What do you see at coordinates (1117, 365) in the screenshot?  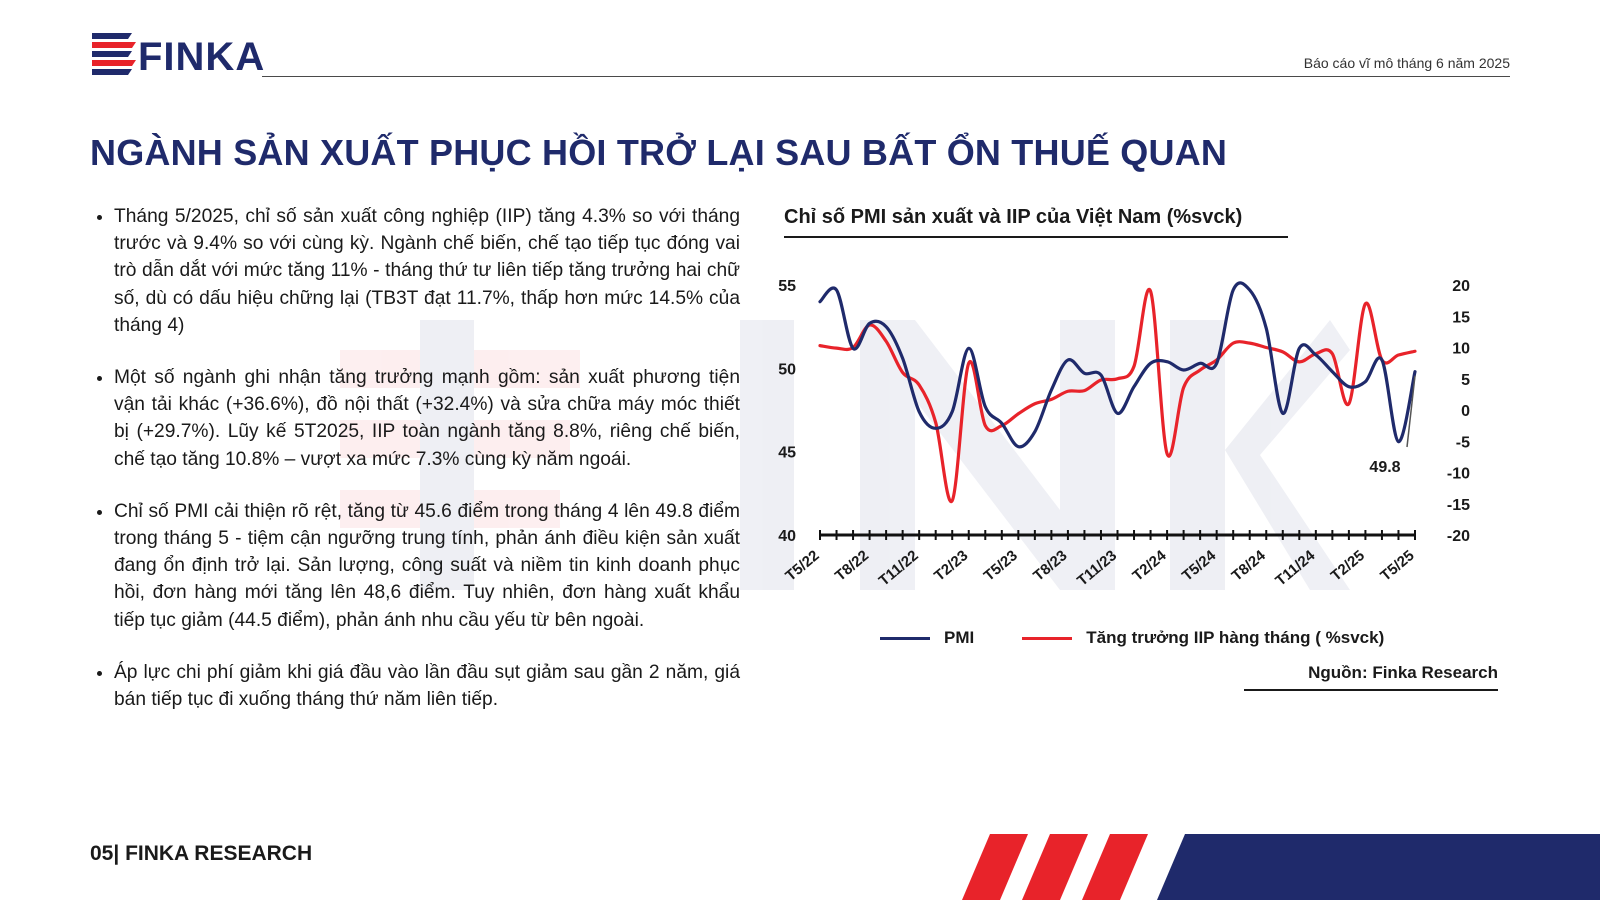 I see `pmi-series-line` at bounding box center [1117, 365].